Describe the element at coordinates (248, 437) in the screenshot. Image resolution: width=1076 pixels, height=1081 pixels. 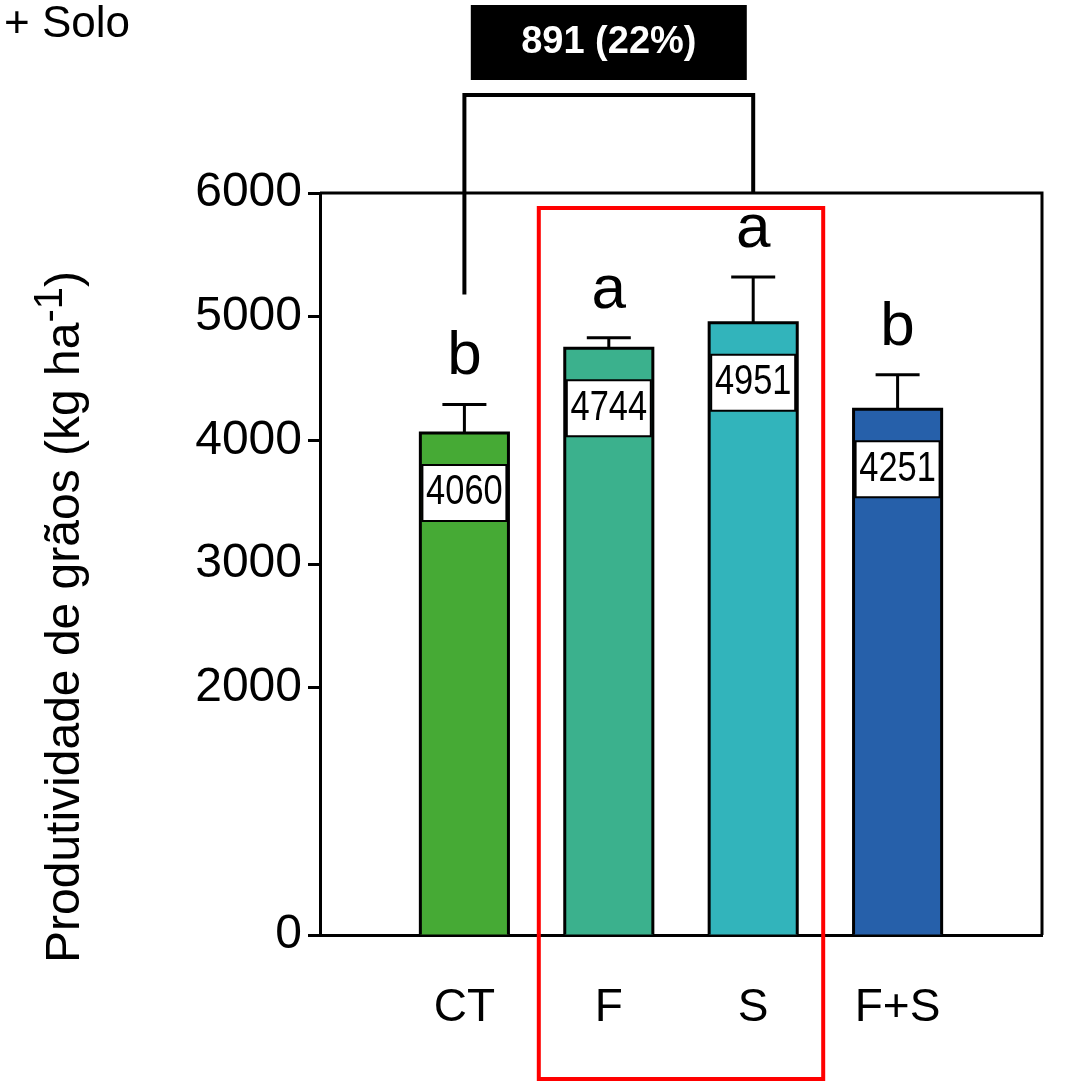
I see `y-tick-label: 4000` at that location.